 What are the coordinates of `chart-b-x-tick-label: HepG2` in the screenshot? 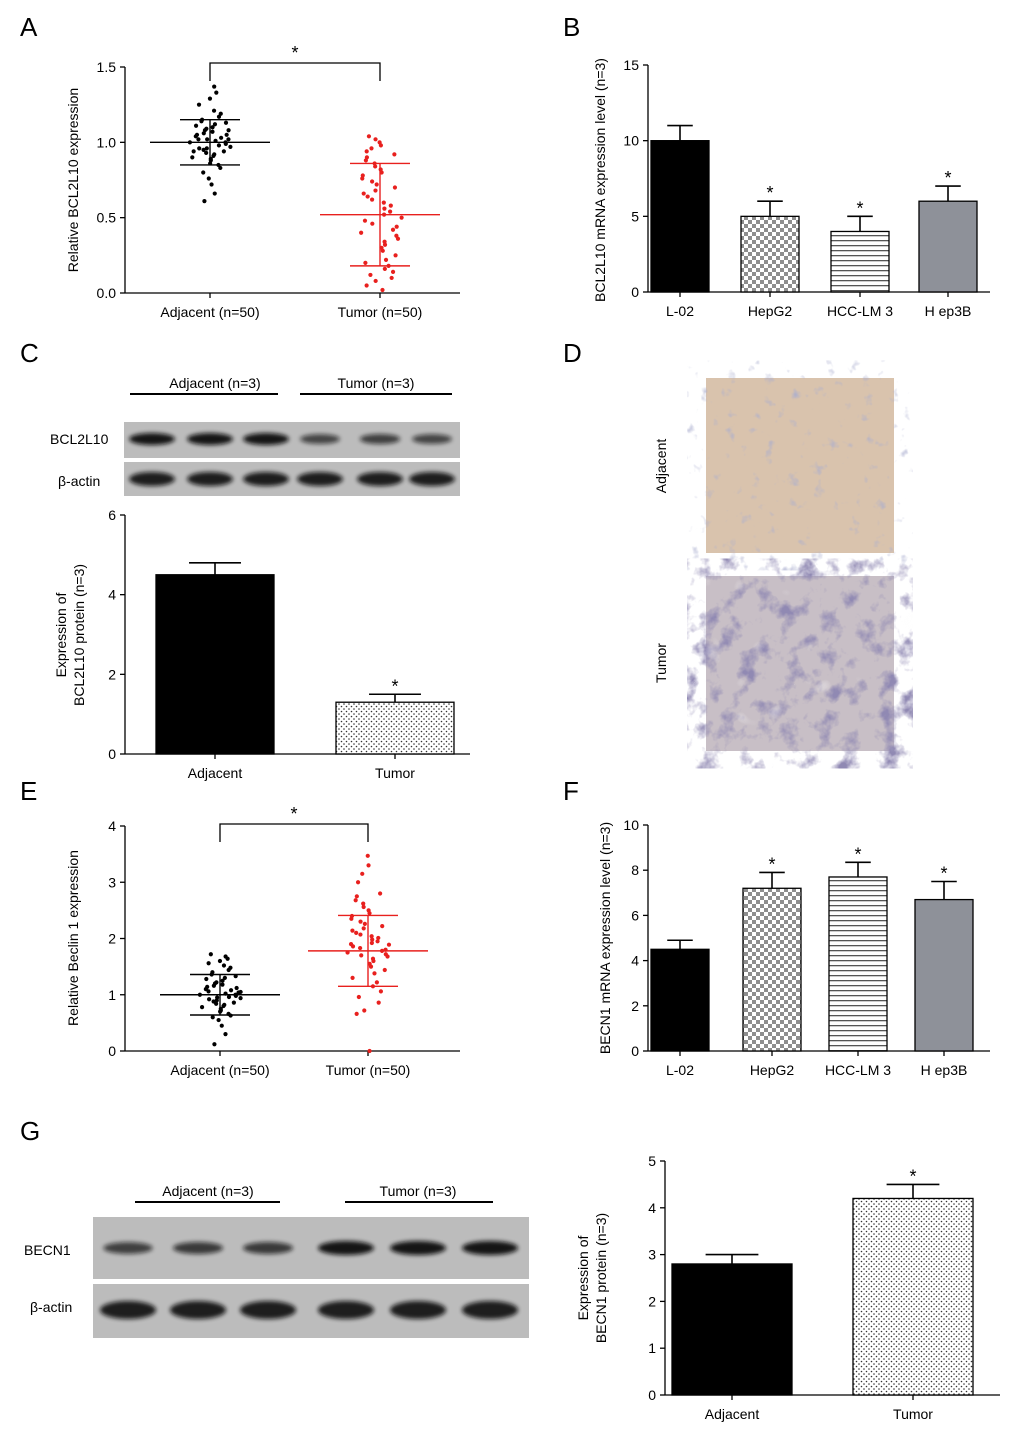 It's located at (770, 311).